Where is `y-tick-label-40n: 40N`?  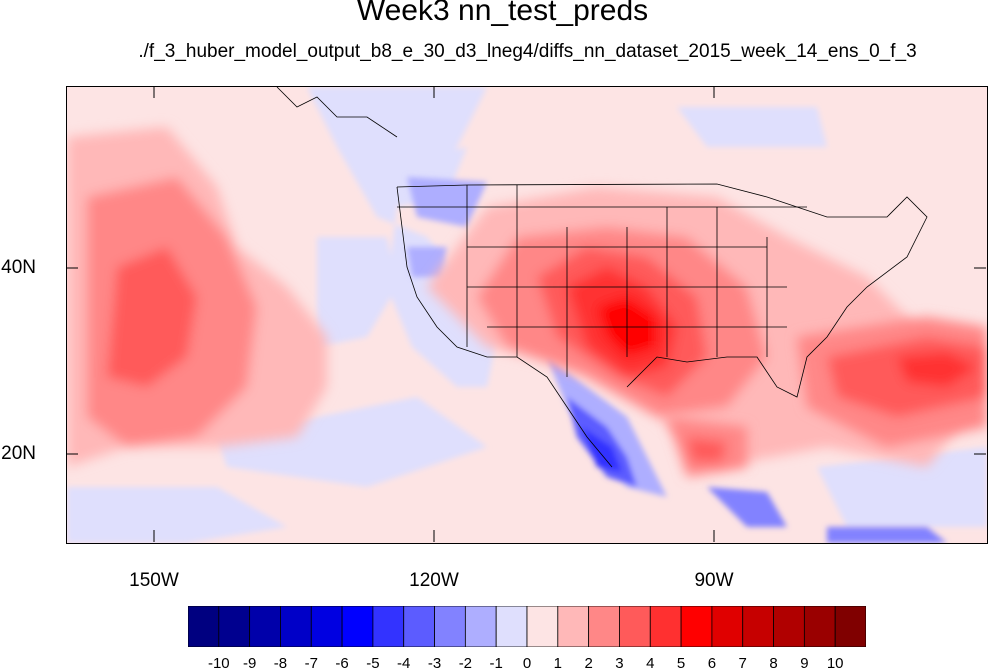
y-tick-label-40n: 40N is located at coordinates (18, 267).